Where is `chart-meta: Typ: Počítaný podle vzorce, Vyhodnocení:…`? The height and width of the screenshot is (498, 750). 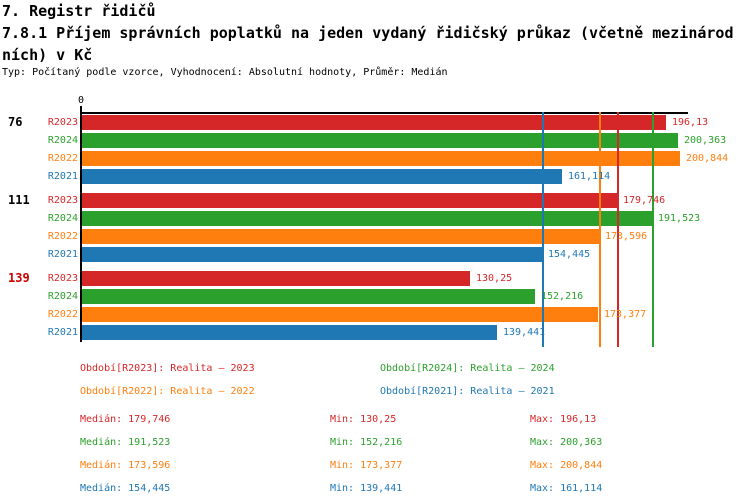 chart-meta: Typ: Počítaný podle vzorce, Vyhodnocení:… is located at coordinates (225, 72).